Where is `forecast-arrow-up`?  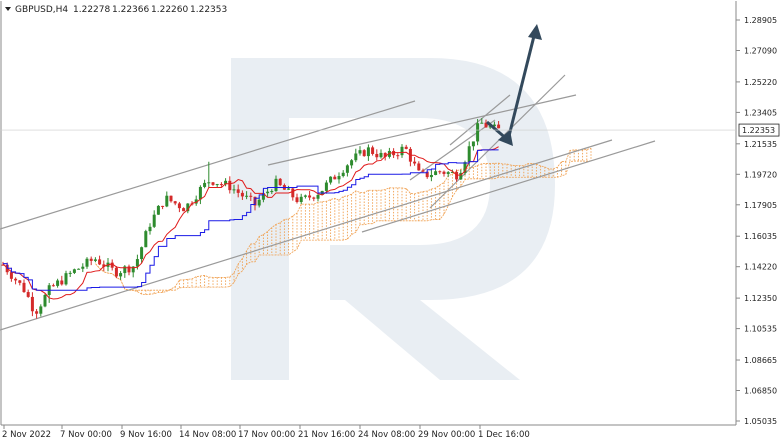
forecast-arrow-up is located at coordinates (521, 88).